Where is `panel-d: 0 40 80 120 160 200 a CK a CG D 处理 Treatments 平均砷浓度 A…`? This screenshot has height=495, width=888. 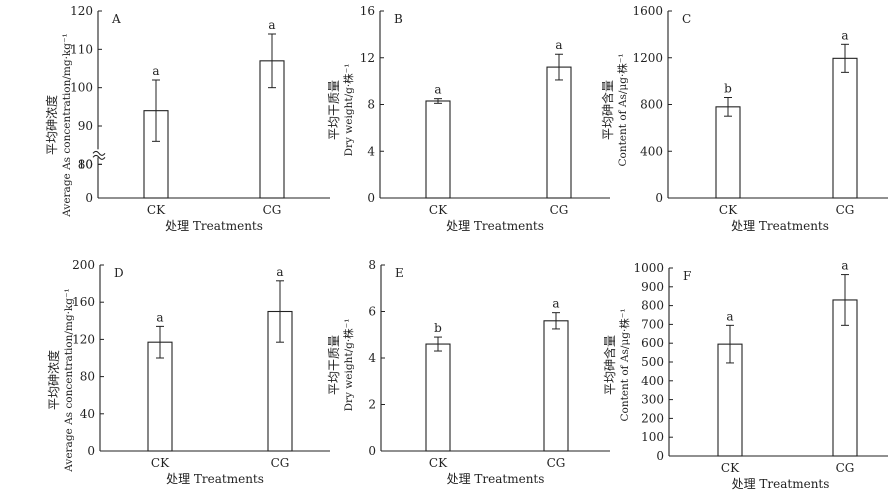 panel-d: 0 40 80 120 160 200 a CK a CG D 处理 Treatments 平均砷浓度 A… is located at coordinates (188, 372).